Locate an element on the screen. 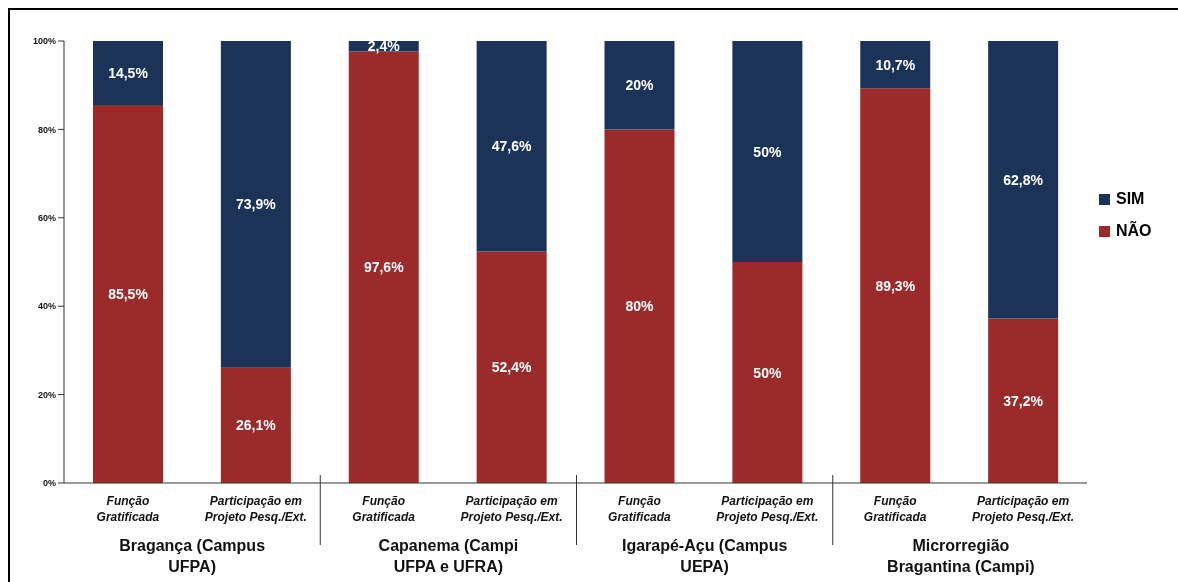 This screenshot has height=582, width=1178. data-label: 47,6% is located at coordinates (512, 146).